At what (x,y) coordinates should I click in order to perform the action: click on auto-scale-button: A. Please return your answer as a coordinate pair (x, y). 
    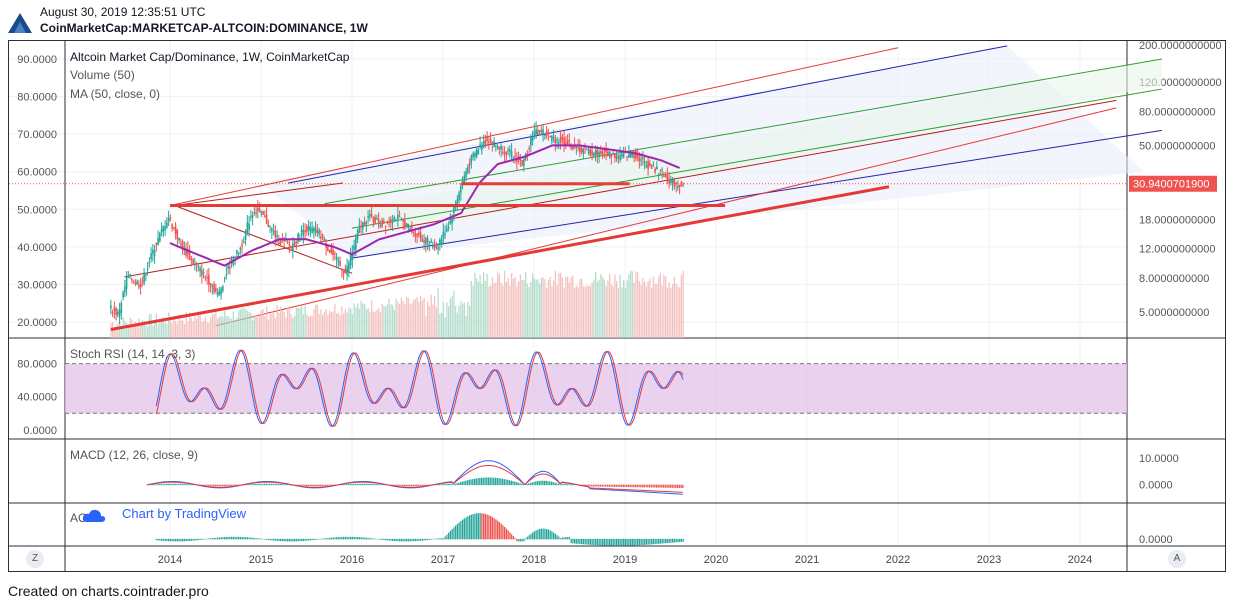
    Looking at the image, I should click on (1177, 559).